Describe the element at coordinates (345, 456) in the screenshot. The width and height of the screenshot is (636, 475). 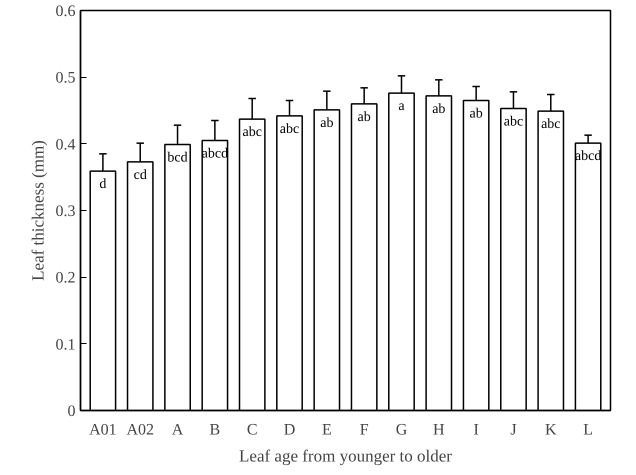
I see `x-axis-title: Leaf age from younger to older` at that location.